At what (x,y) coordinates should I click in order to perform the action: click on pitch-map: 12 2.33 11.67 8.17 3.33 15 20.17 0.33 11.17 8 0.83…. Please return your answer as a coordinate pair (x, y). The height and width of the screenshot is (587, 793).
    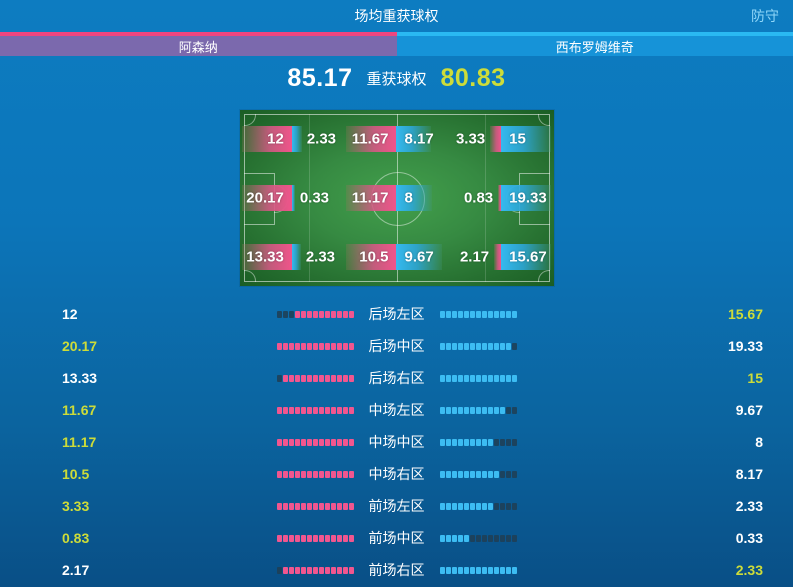
    Looking at the image, I should click on (396, 198).